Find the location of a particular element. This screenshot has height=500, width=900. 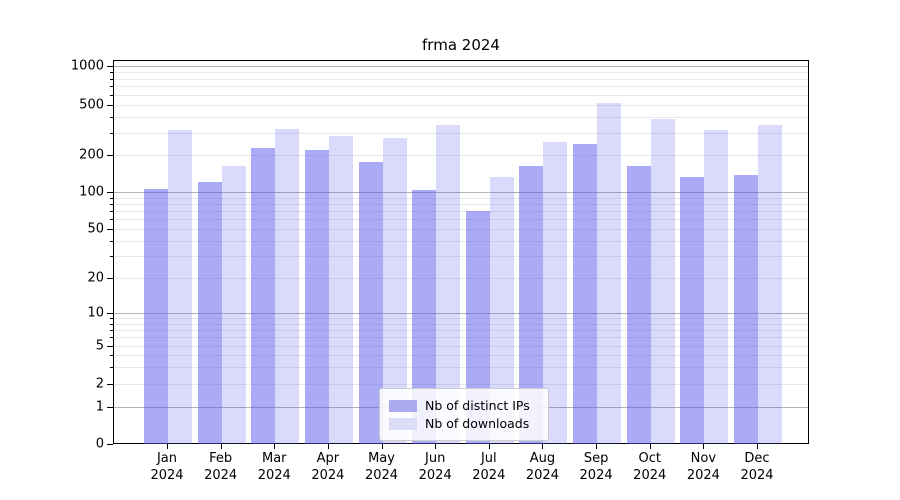

bar-nov-distinct-ips is located at coordinates (692, 310).